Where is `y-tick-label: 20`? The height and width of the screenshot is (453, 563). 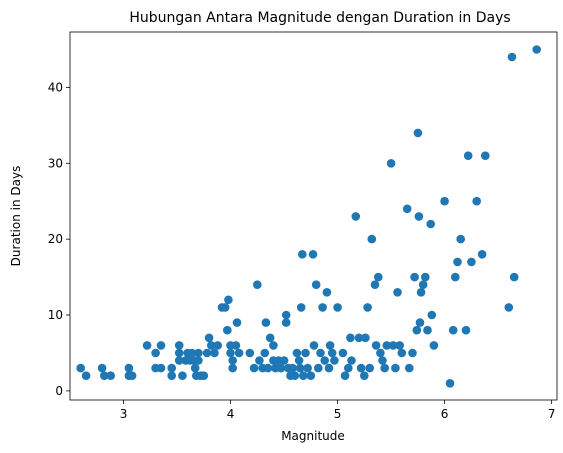 y-tick-label: 20 is located at coordinates (55, 239).